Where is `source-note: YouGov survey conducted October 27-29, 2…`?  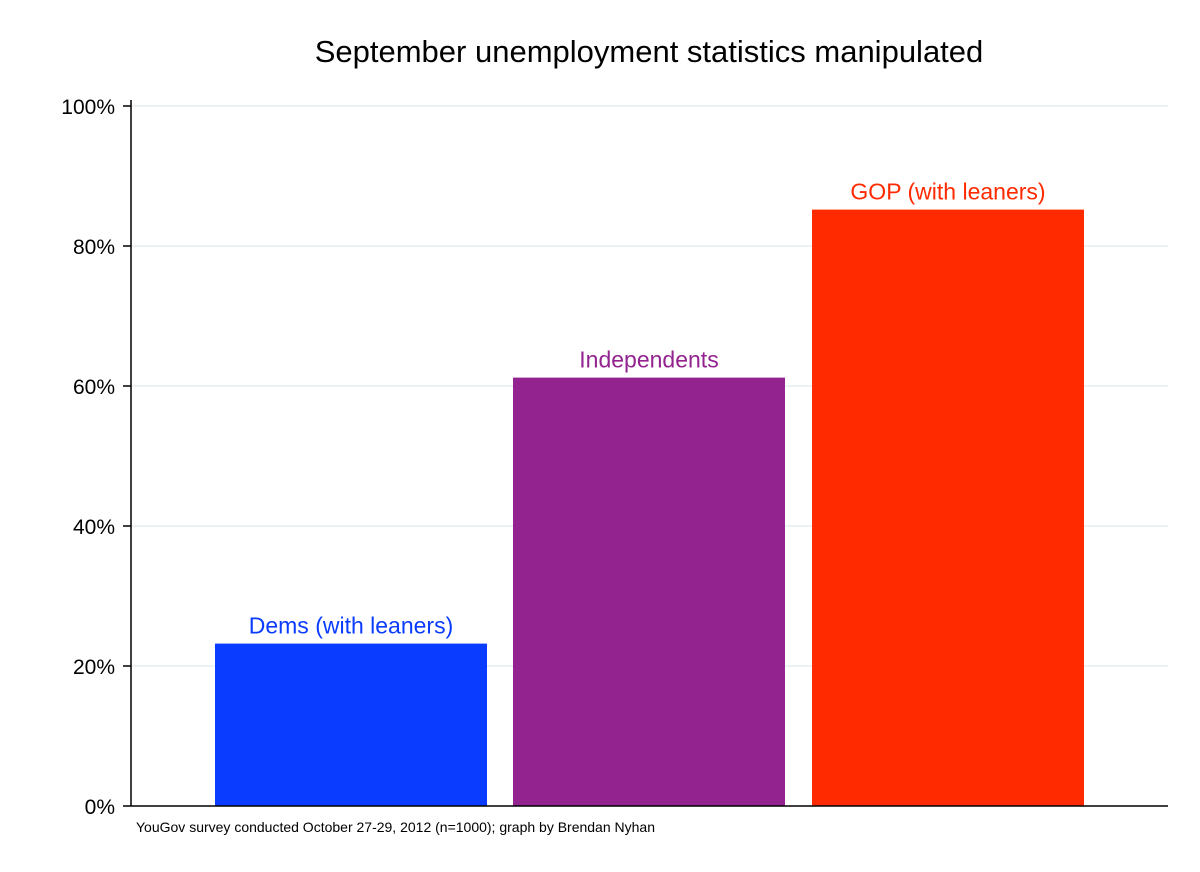
source-note: YouGov survey conducted October 27-29, 2… is located at coordinates (395, 827).